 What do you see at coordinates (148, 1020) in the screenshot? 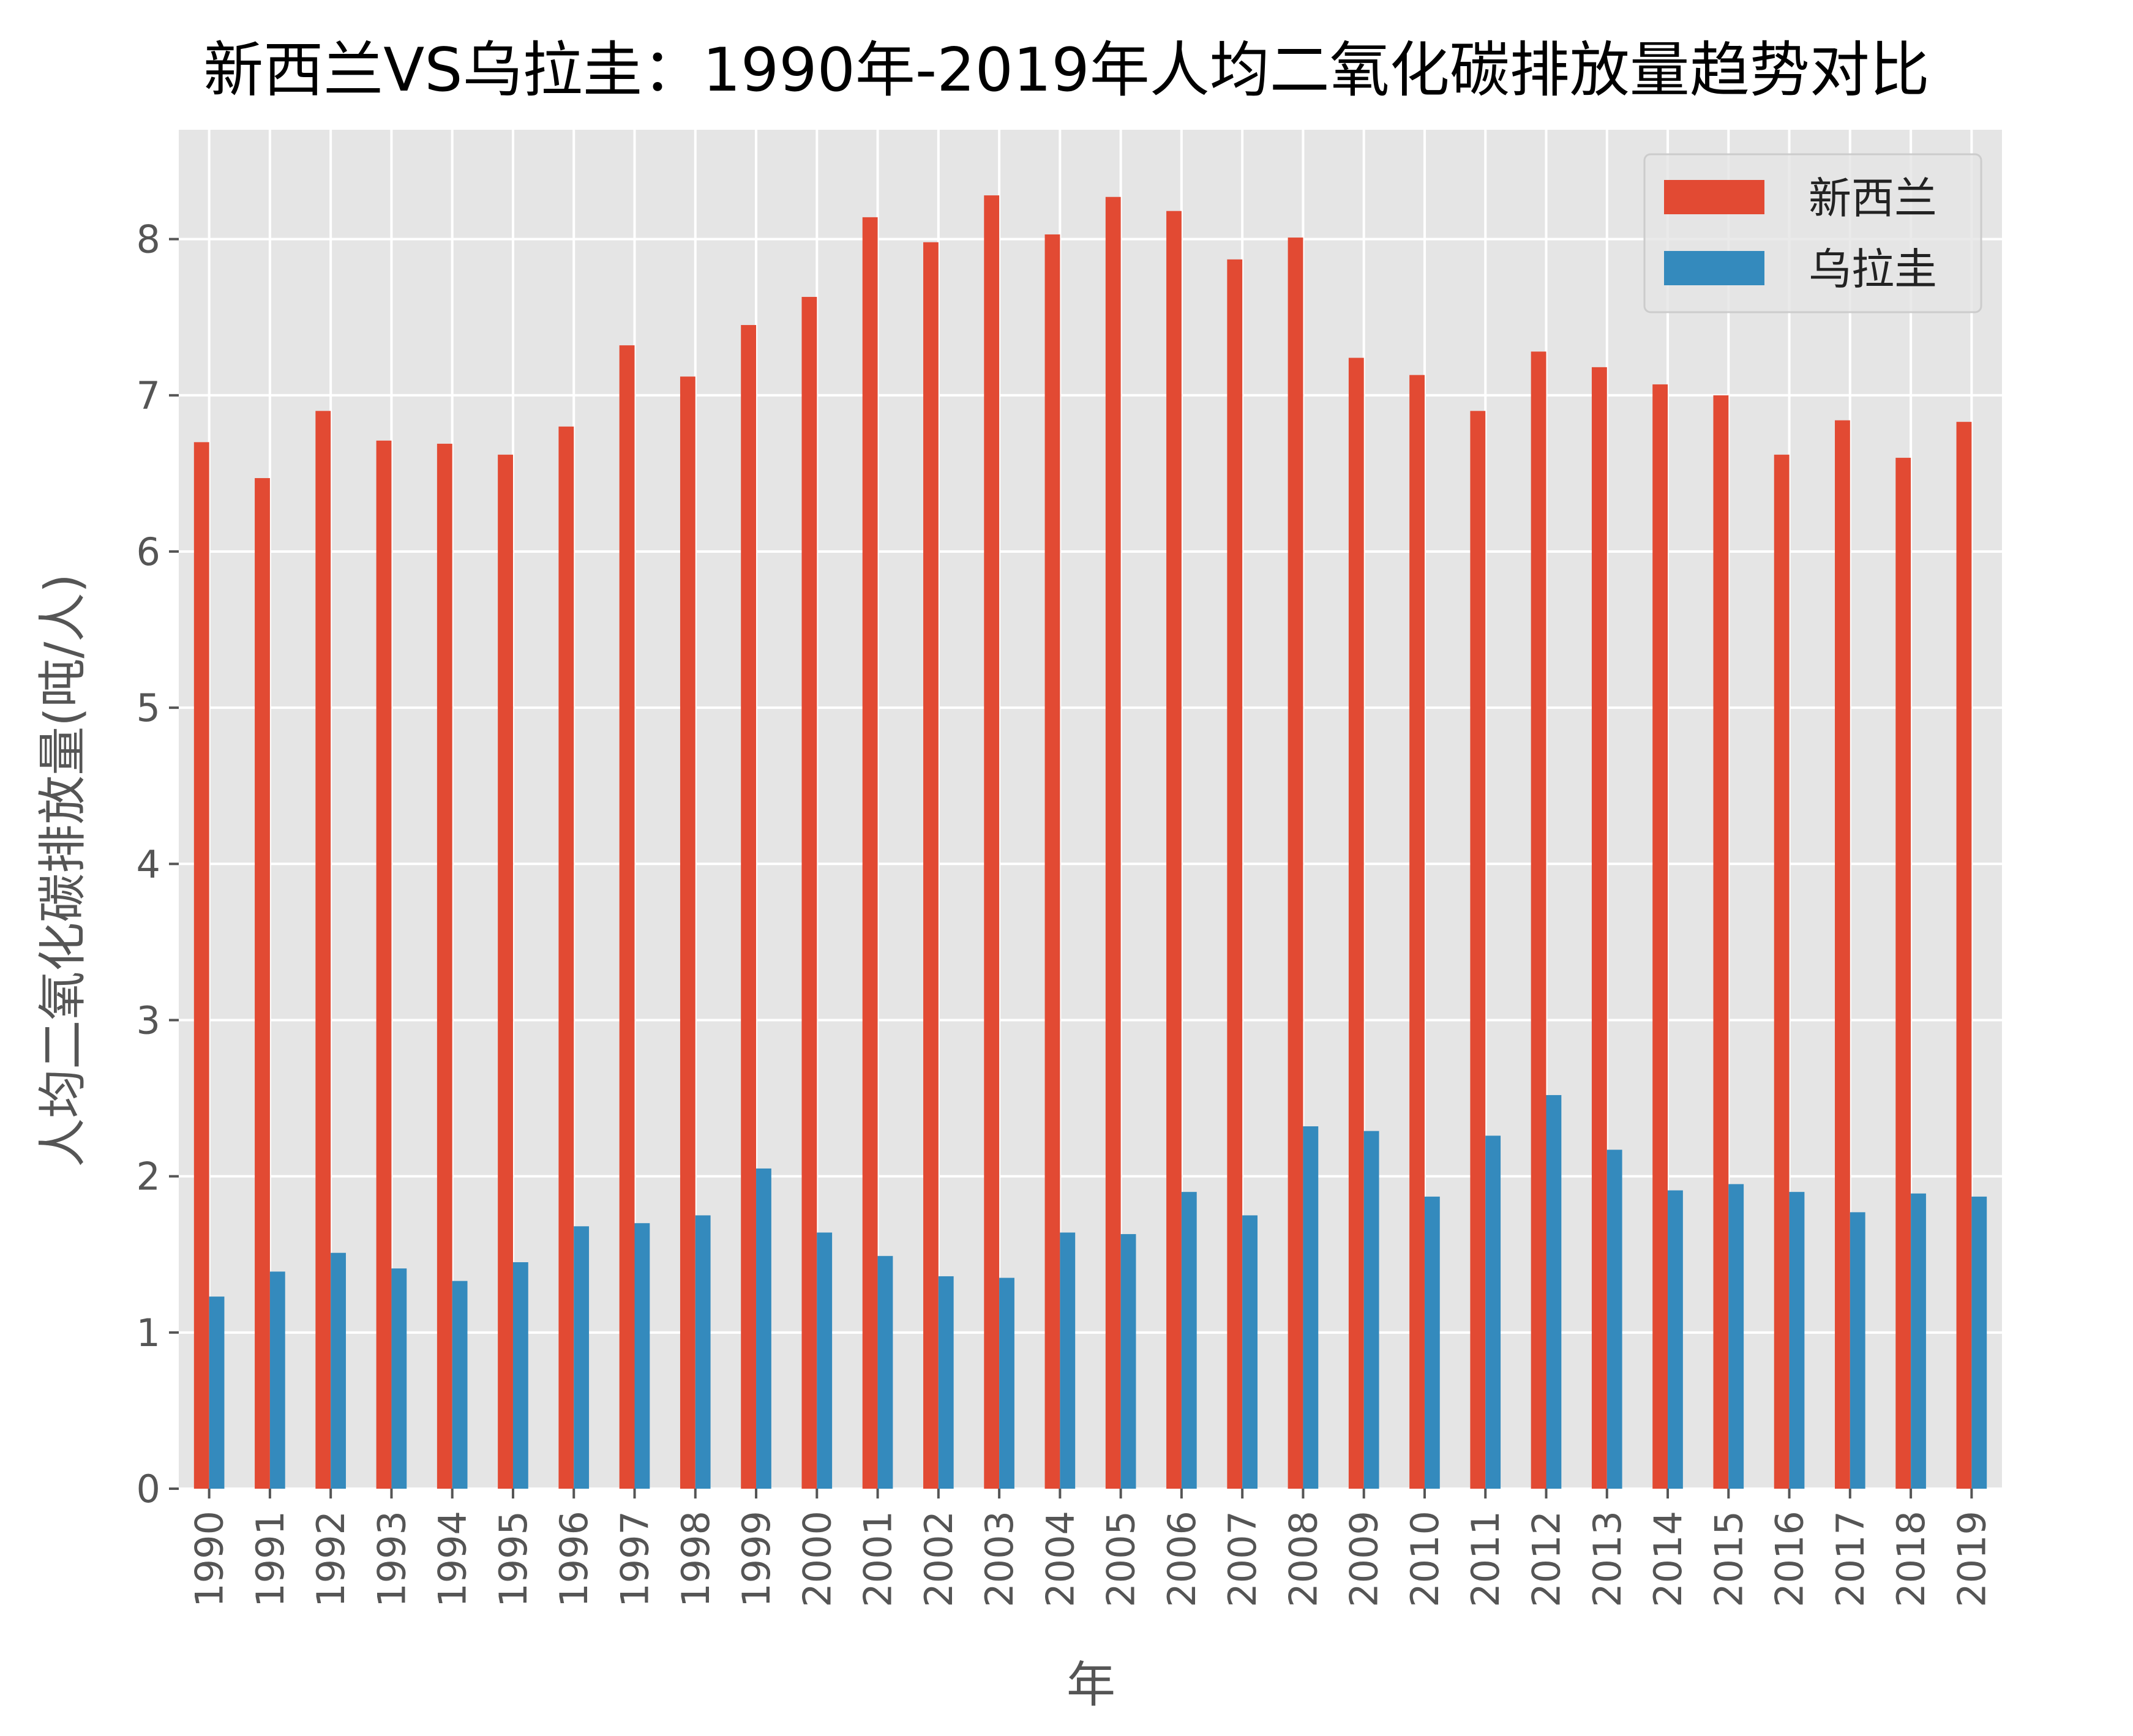
I see `y-tick-label: 3` at bounding box center [148, 1020].